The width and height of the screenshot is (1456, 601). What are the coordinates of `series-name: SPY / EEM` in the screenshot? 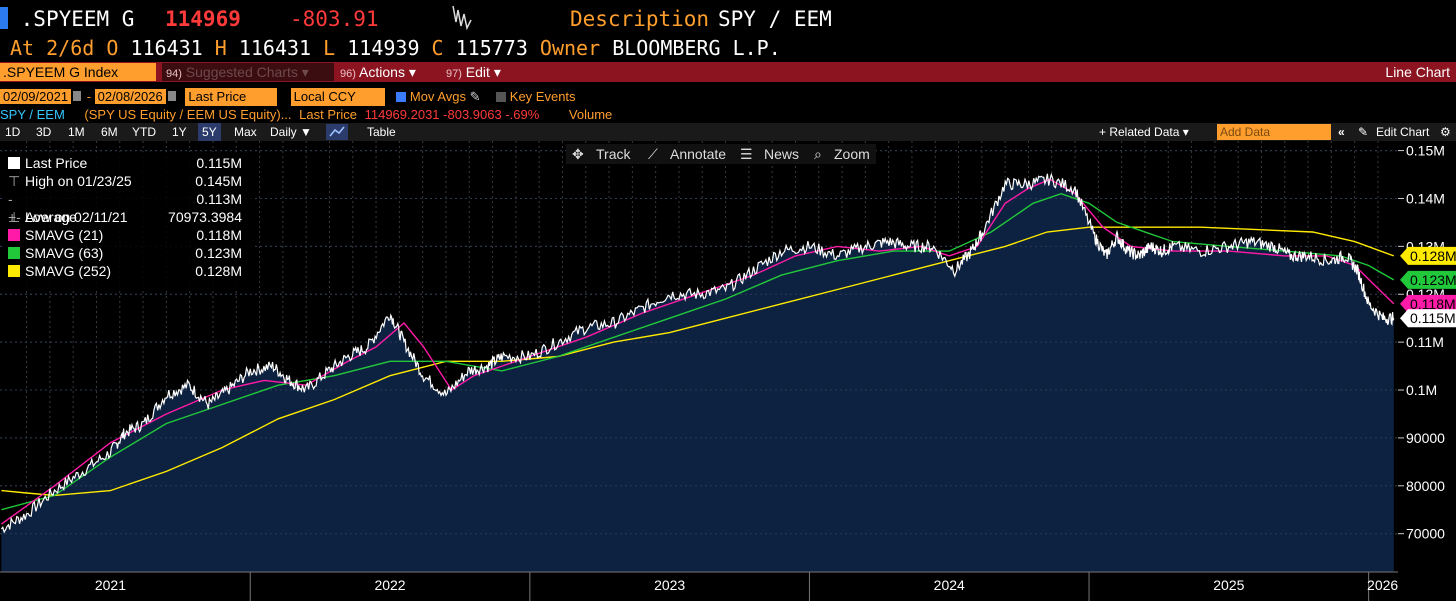 It's located at (32, 114).